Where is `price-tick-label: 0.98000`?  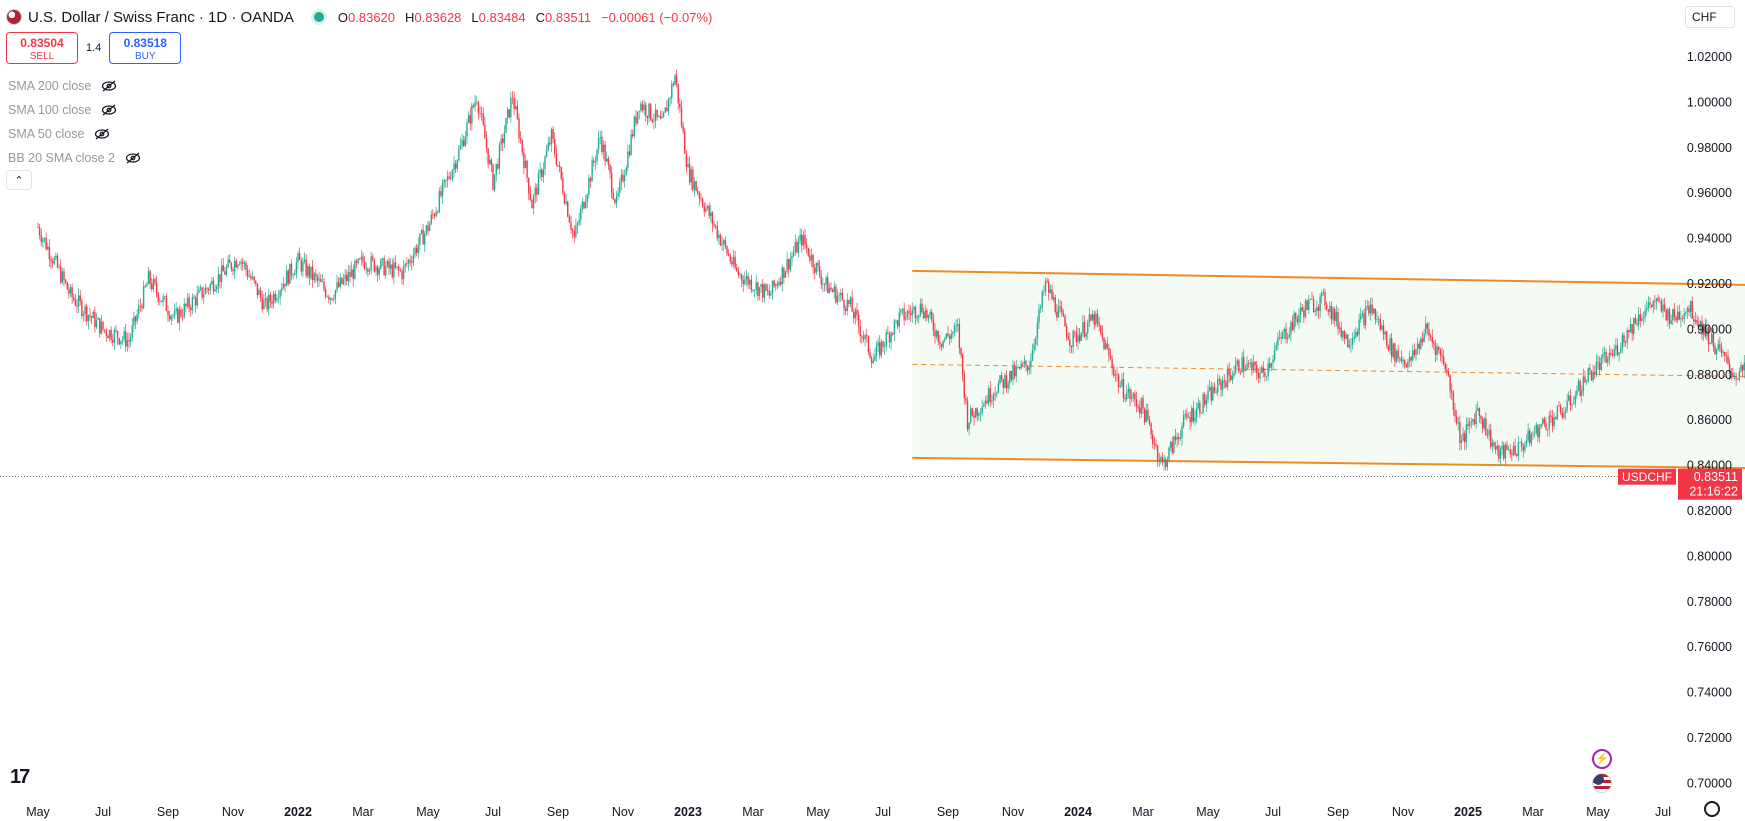
price-tick-label: 0.98000 is located at coordinates (1709, 148).